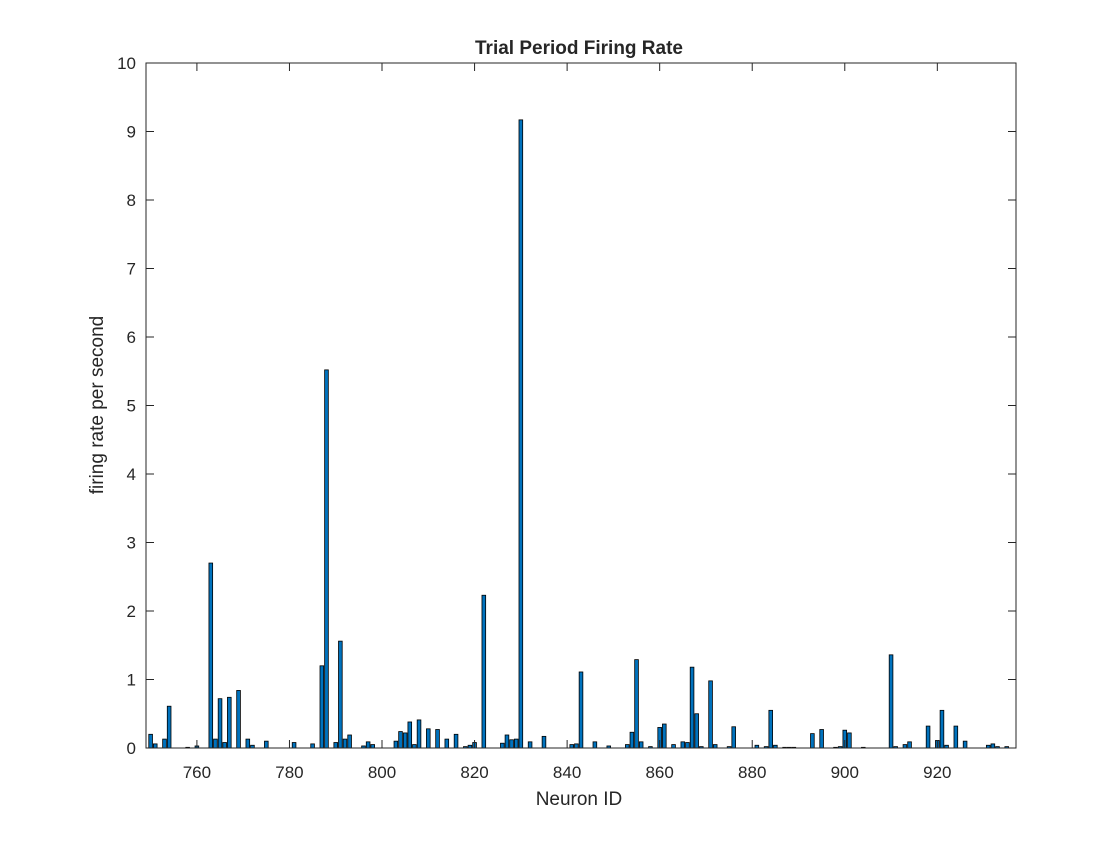 This screenshot has width=1120, height=845. Describe the element at coordinates (382, 772) in the screenshot. I see `x-tick-label: 800` at that location.